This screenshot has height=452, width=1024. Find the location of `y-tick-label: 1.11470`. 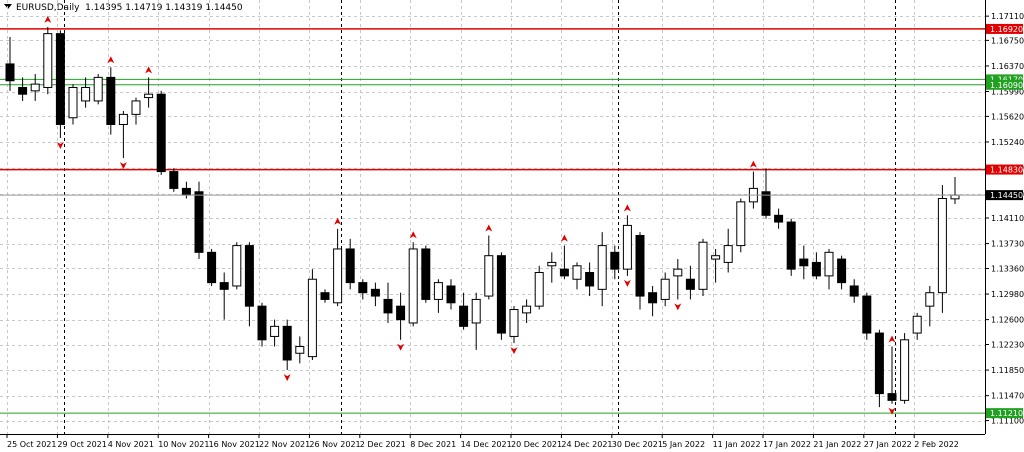

y-tick-label: 1.11470 is located at coordinates (1007, 396).